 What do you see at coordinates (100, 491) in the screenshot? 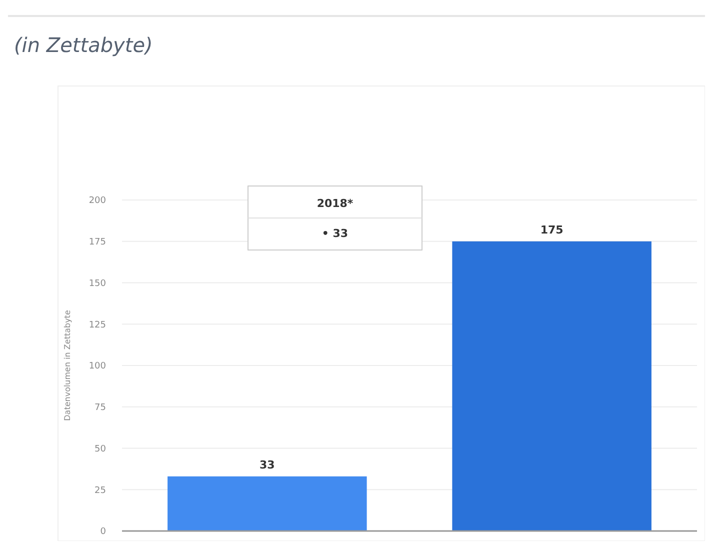
I see `y-tick-label: 25` at bounding box center [100, 491].